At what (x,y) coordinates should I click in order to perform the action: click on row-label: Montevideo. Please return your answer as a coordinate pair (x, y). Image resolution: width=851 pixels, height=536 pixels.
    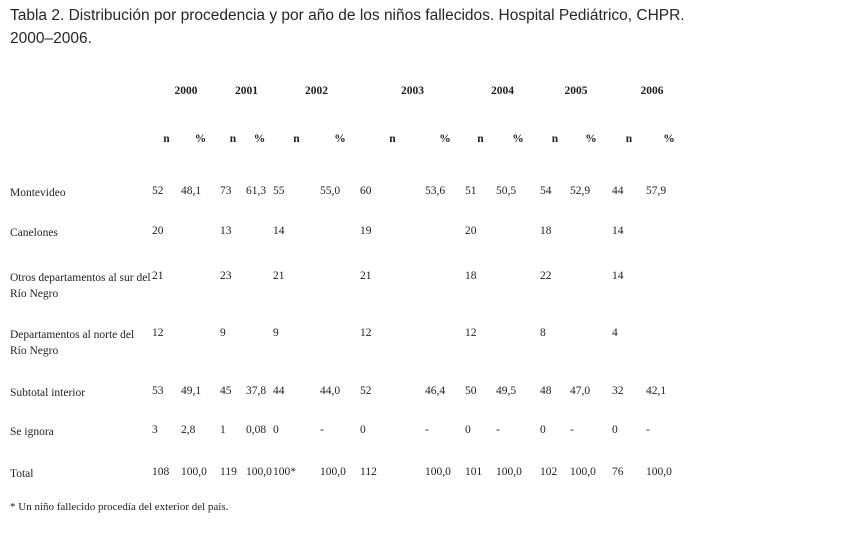
    Looking at the image, I should click on (38, 193).